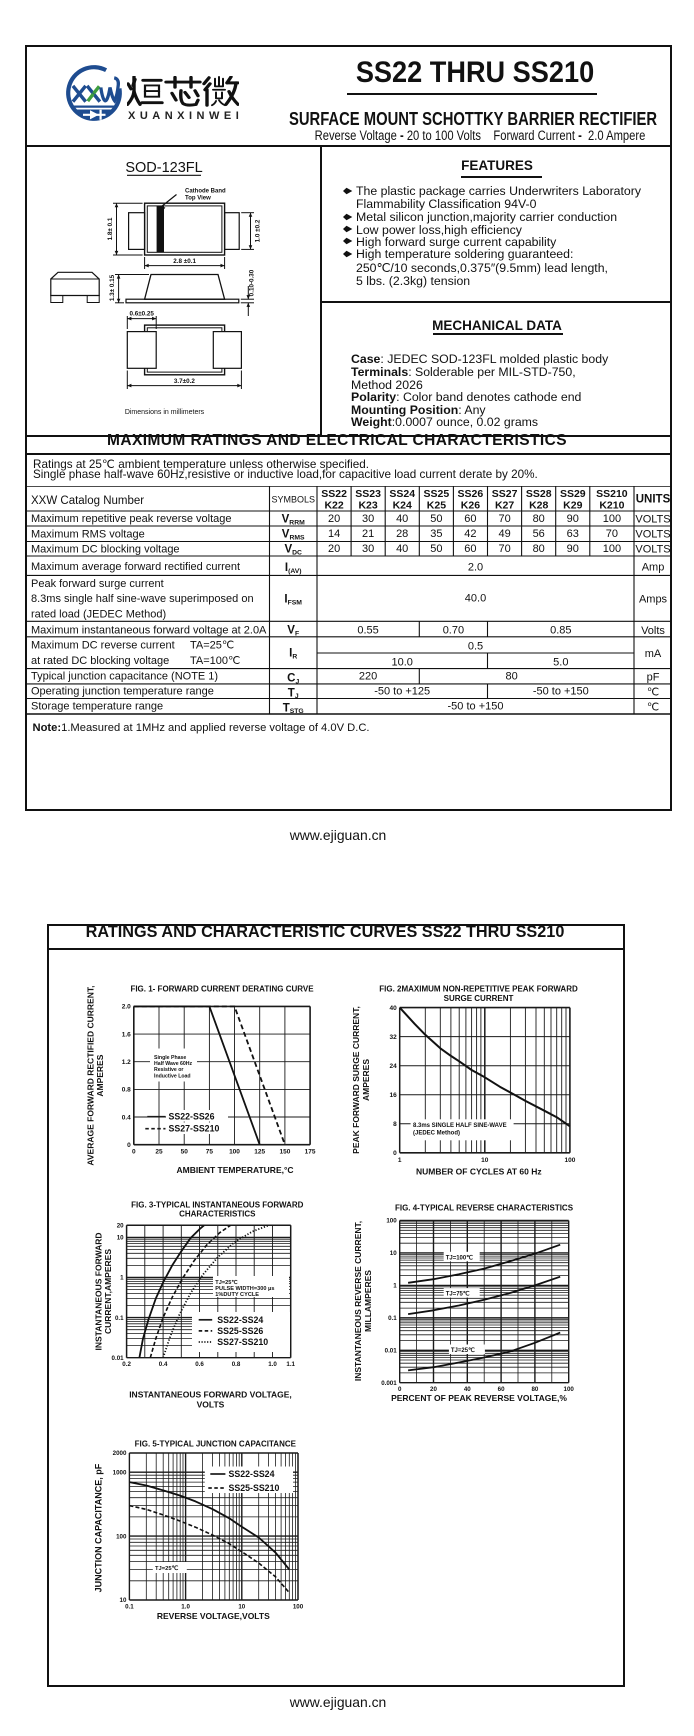 Image resolution: width=694 pixels, height=1736 pixels. What do you see at coordinates (244, 1289) in the screenshot?
I see `svg-text: PULSE WIDTH=300 μs` at bounding box center [244, 1289].